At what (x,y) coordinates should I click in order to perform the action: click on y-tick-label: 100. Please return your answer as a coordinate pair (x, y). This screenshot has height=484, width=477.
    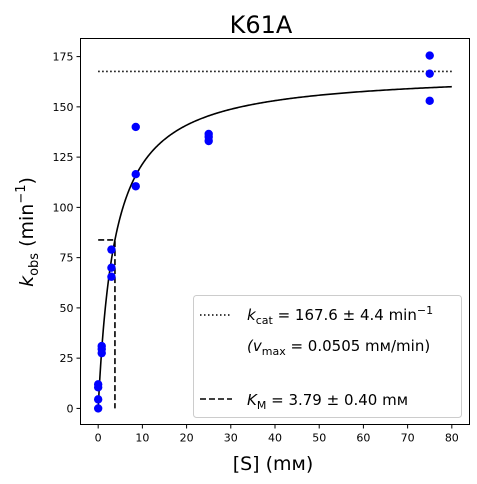
    Looking at the image, I should click on (63, 207).